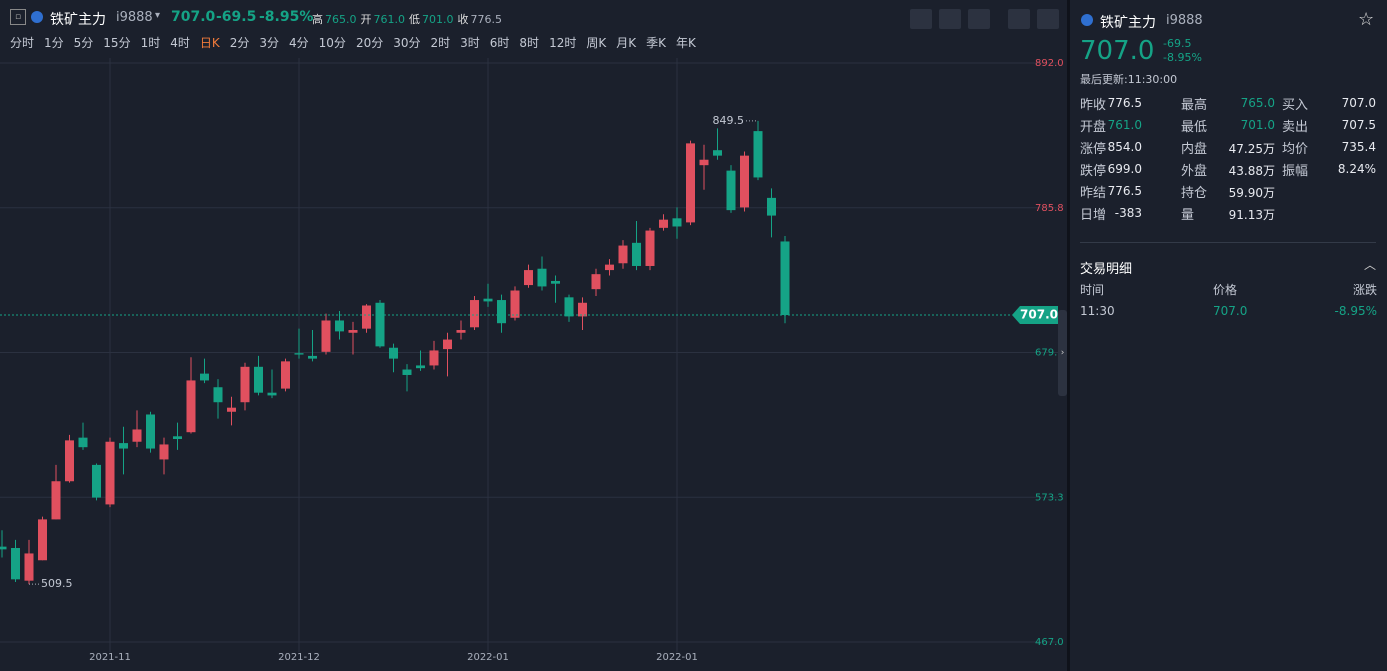  I want to click on quote-value: 761.0, so click(1124, 125).